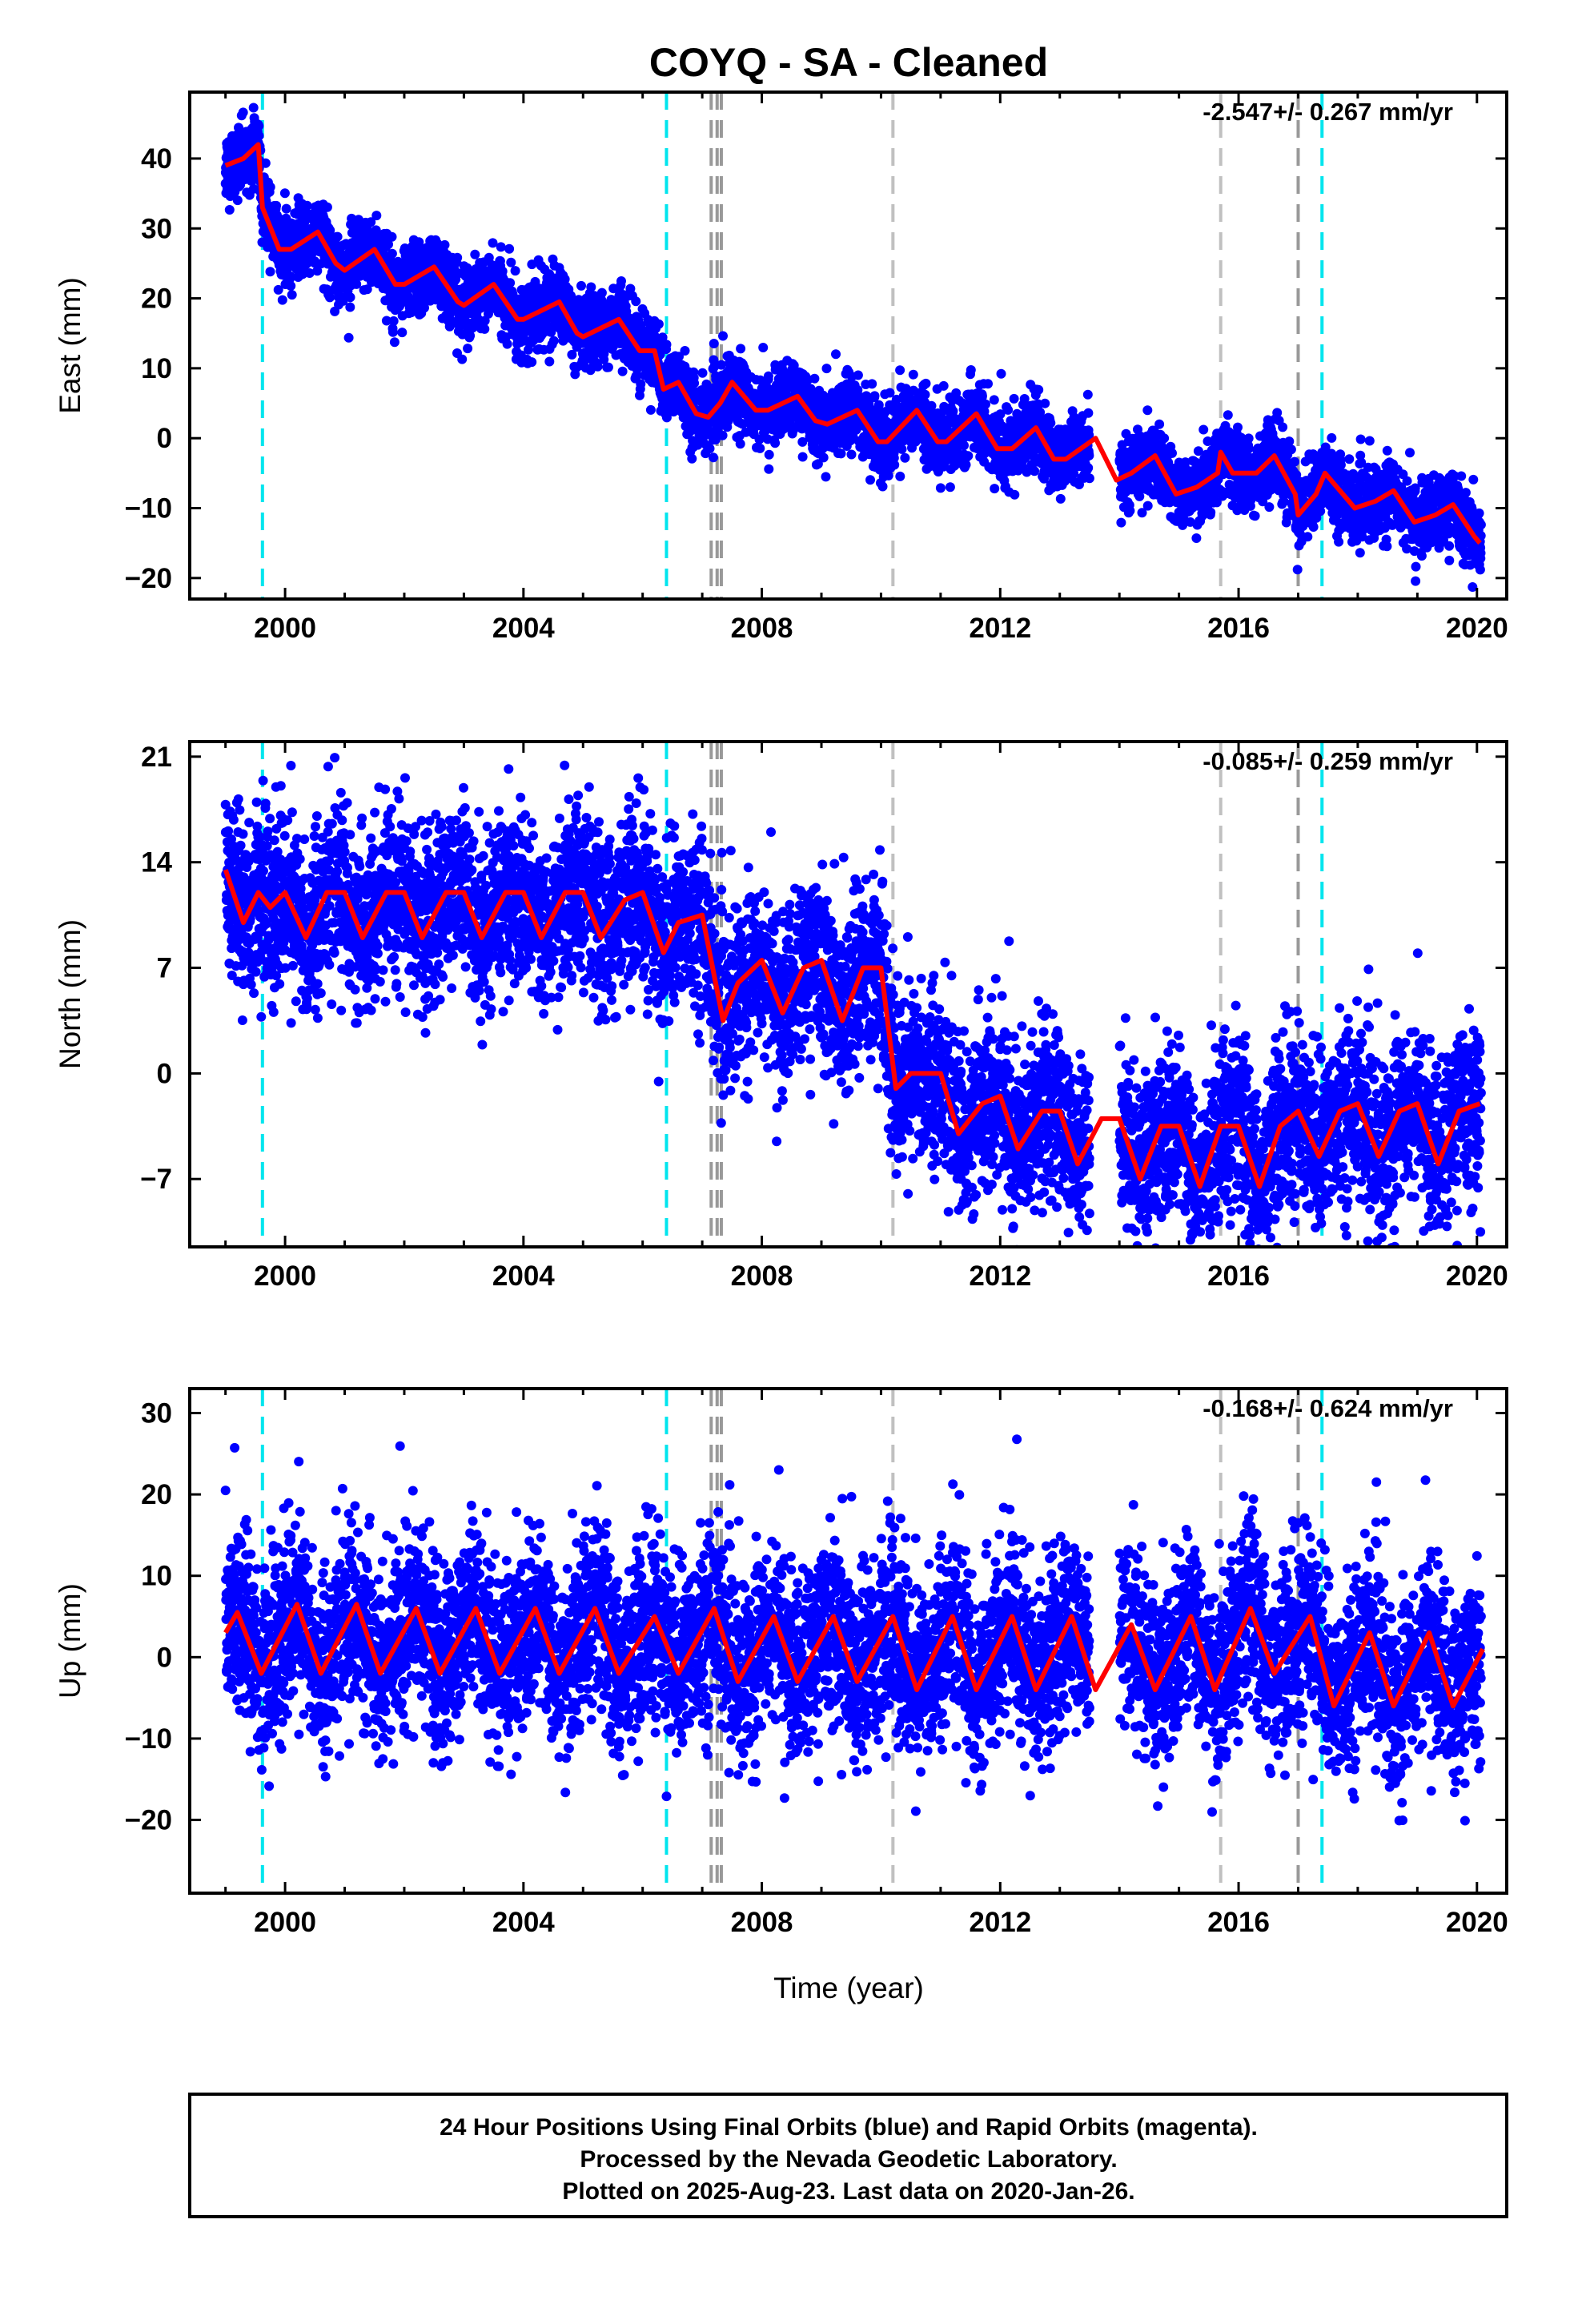 The height and width of the screenshot is (2324, 1582). Describe the element at coordinates (792, 345) in the screenshot. I see `event-lines` at that location.